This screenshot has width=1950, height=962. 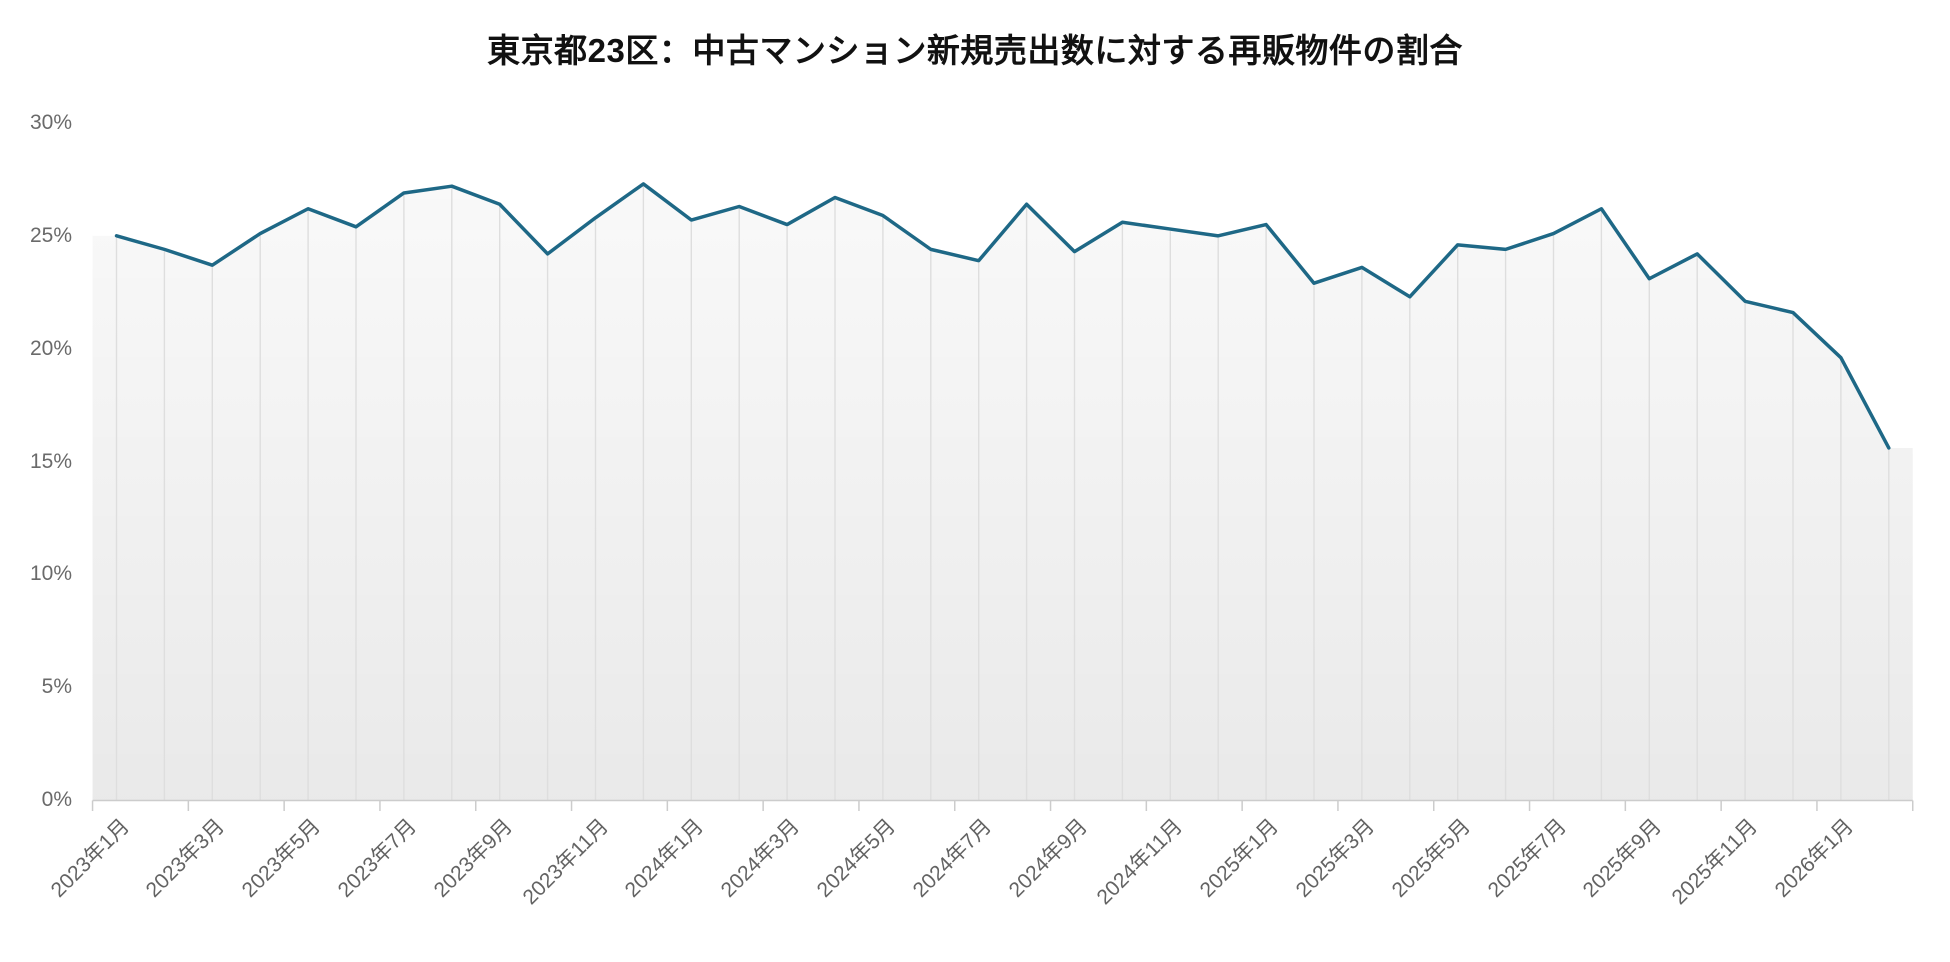 I want to click on y-axis-label: 5%, so click(x=56, y=687).